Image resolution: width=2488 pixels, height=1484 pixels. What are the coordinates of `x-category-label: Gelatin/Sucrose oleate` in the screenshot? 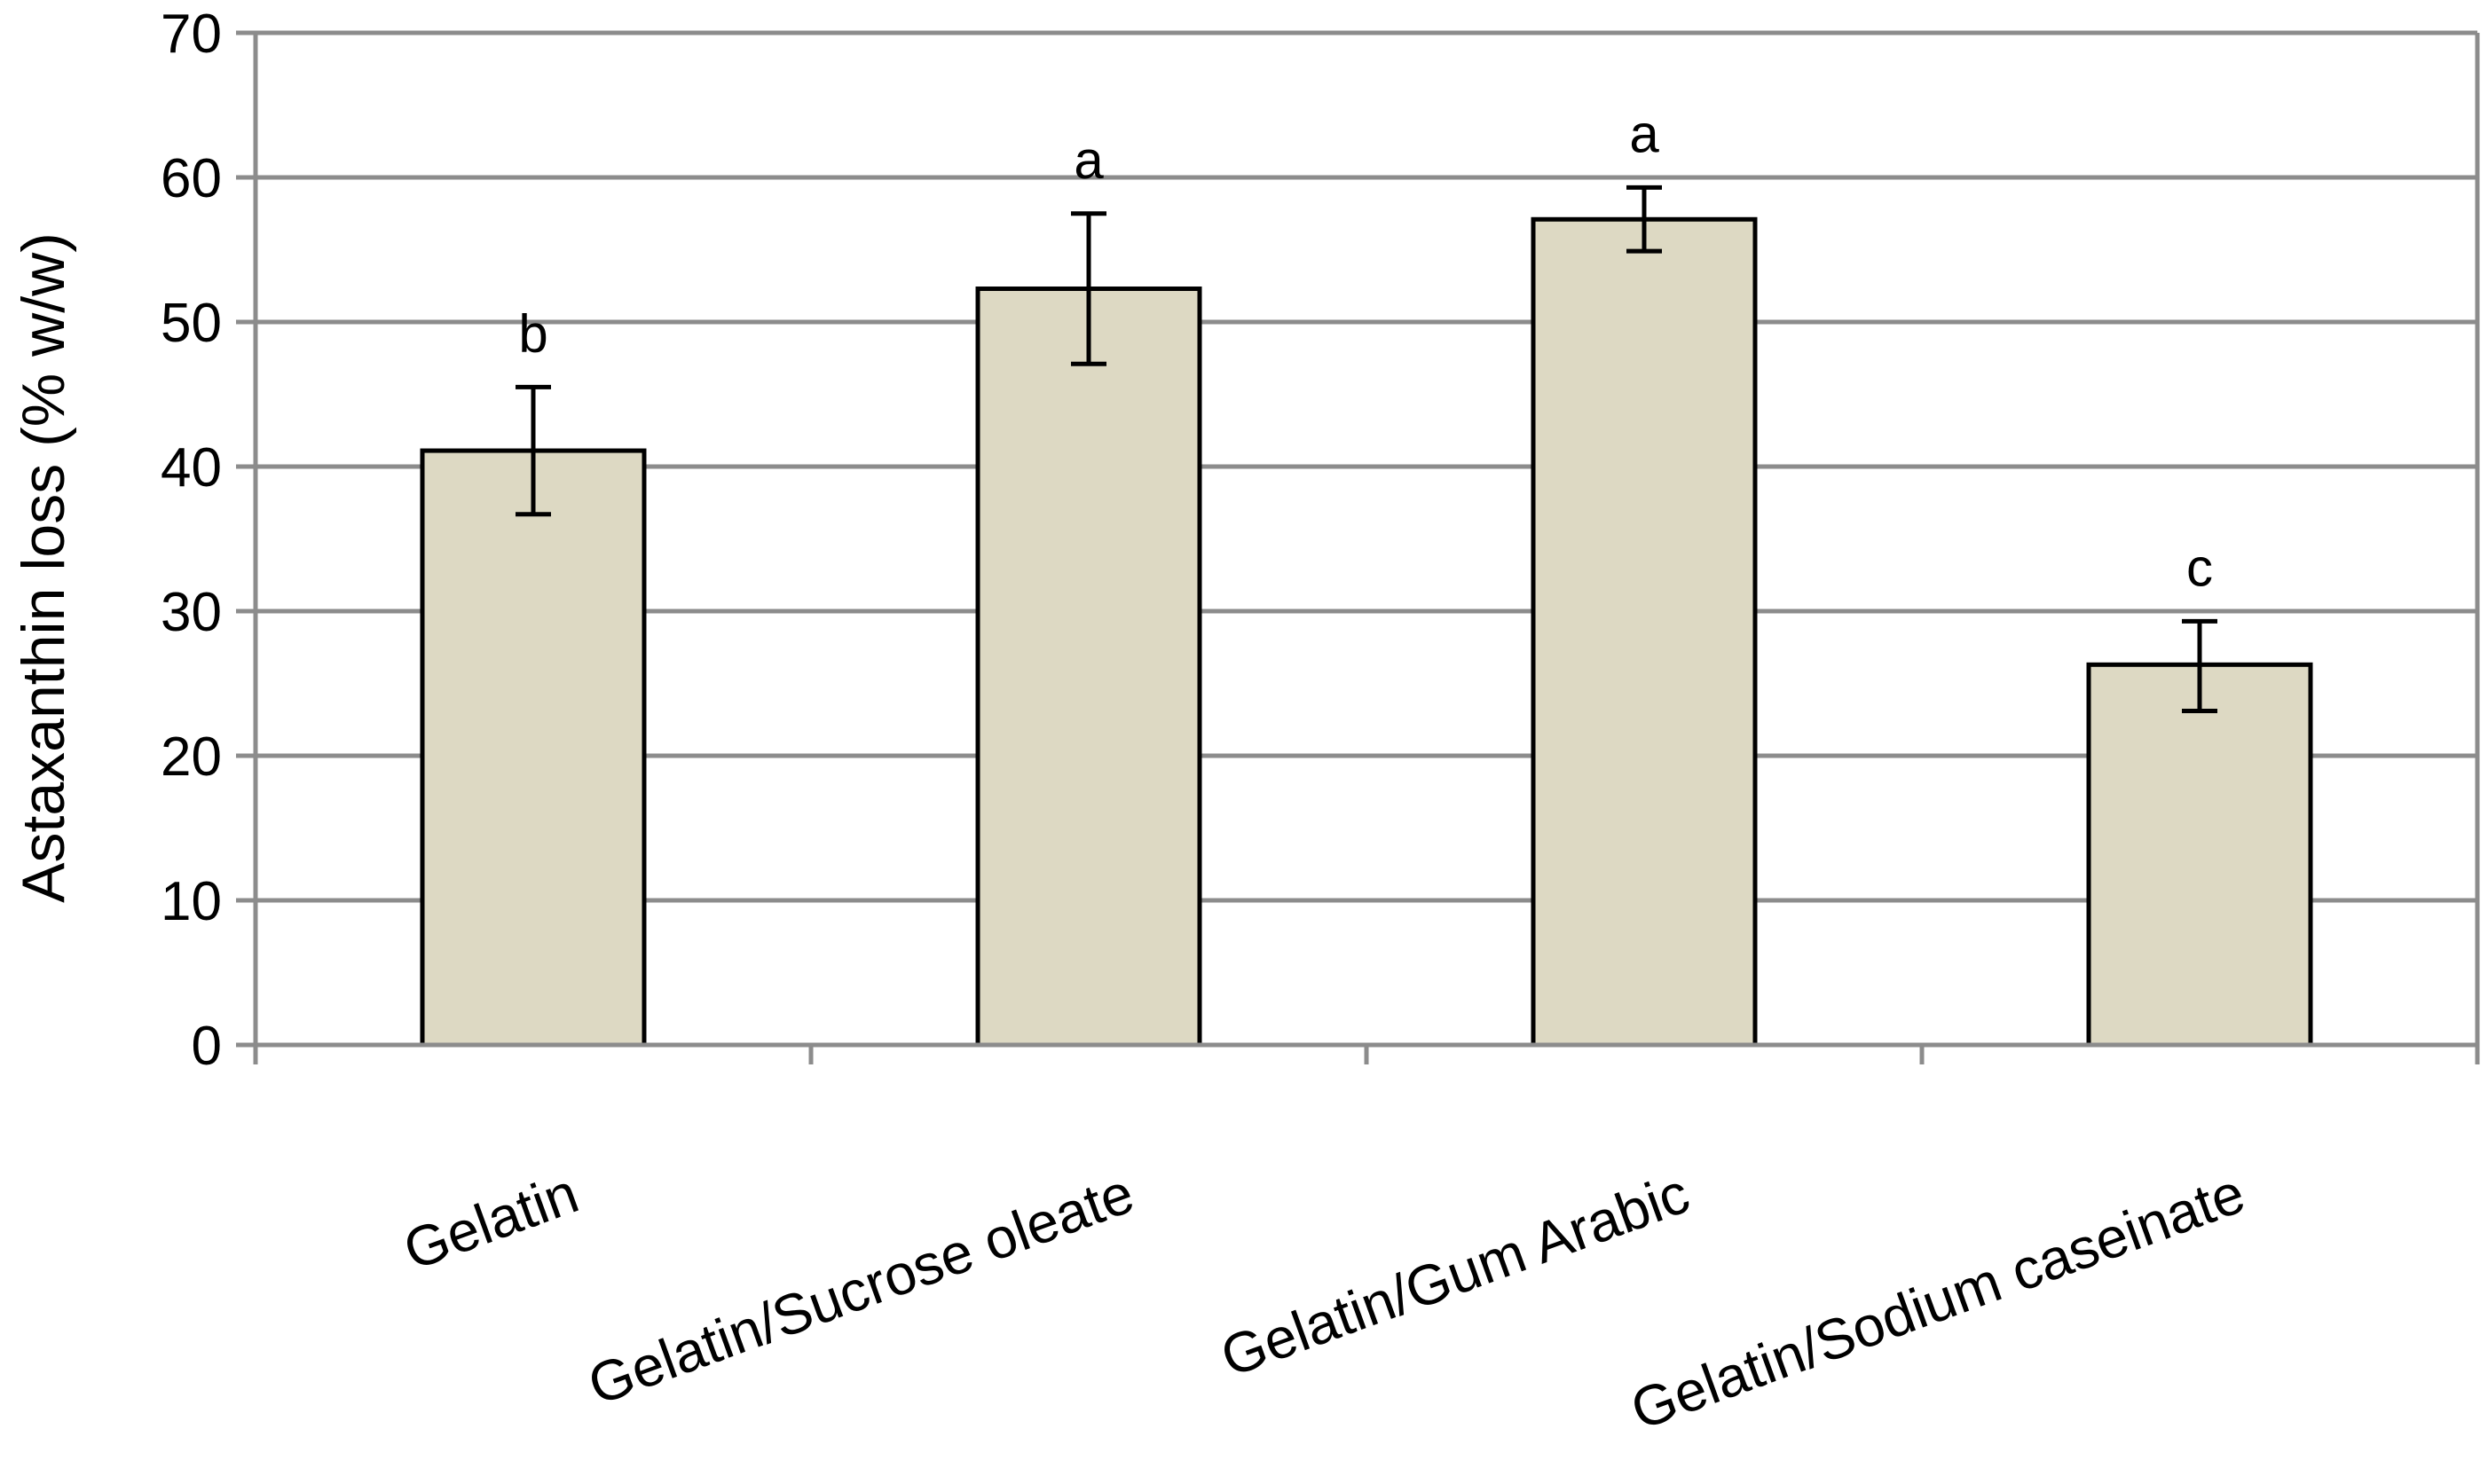 It's located at (861, 1288).